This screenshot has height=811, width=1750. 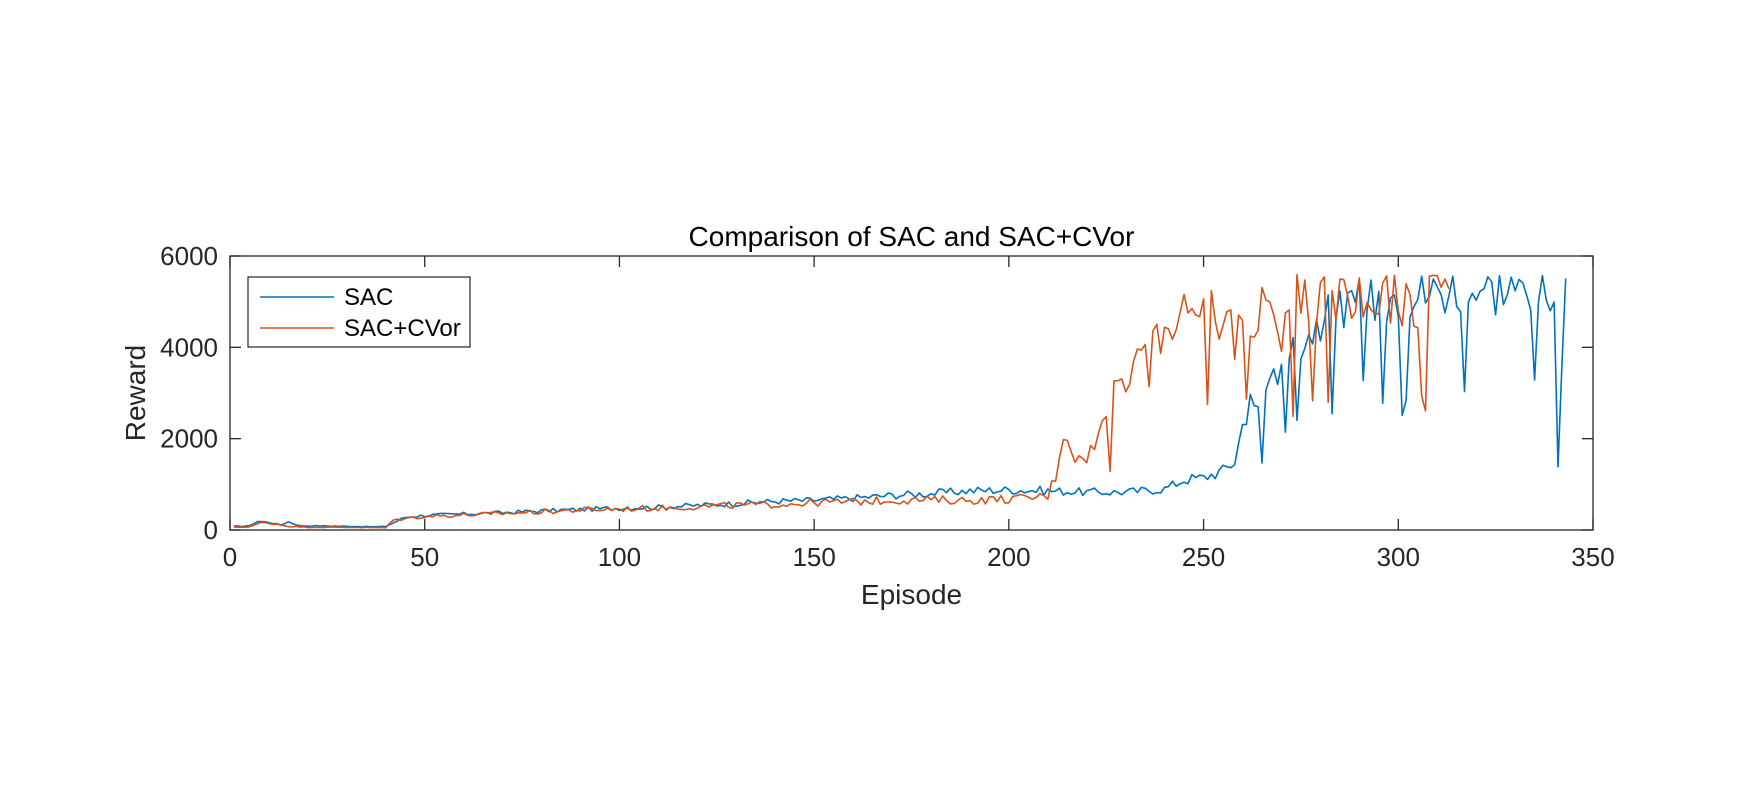 What do you see at coordinates (189, 256) in the screenshot?
I see `y-tick-label: 6000` at bounding box center [189, 256].